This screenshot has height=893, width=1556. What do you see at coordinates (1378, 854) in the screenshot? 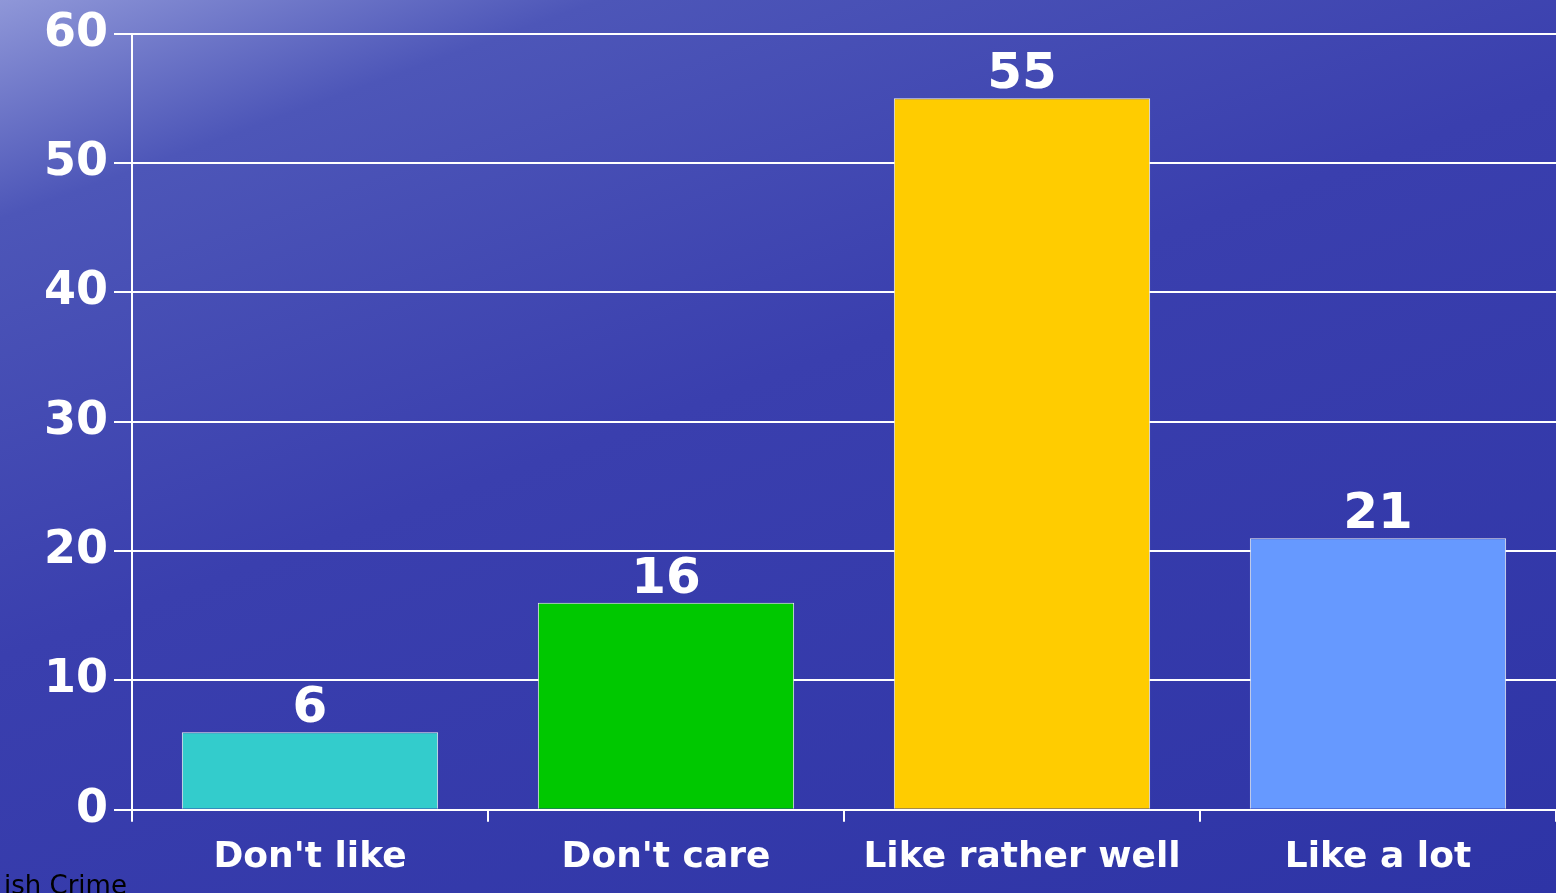
I see `x-tick-label: Like a lot` at bounding box center [1378, 854].